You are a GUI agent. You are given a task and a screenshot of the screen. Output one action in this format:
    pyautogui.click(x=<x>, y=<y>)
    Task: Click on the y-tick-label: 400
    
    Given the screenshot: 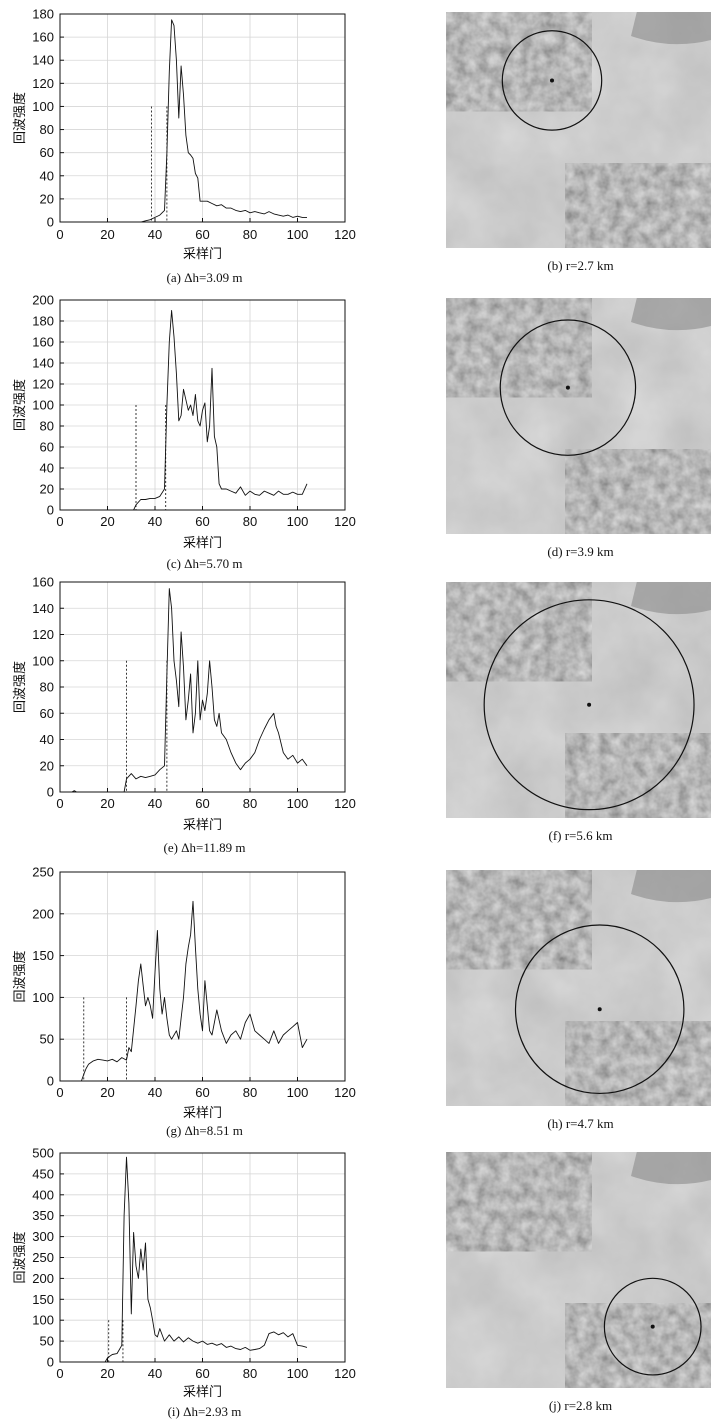 What is the action you would take?
    pyautogui.click(x=43, y=1194)
    